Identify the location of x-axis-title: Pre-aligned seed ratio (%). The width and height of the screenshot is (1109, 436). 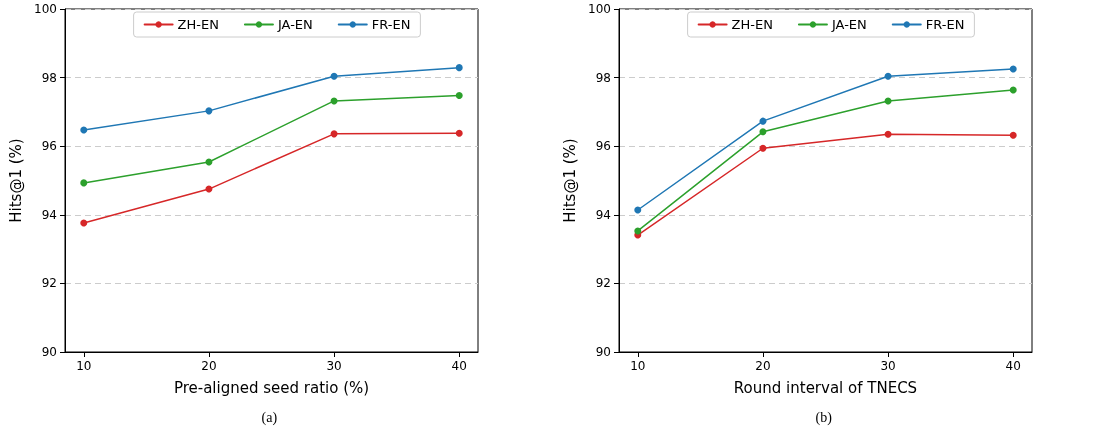
(271, 387).